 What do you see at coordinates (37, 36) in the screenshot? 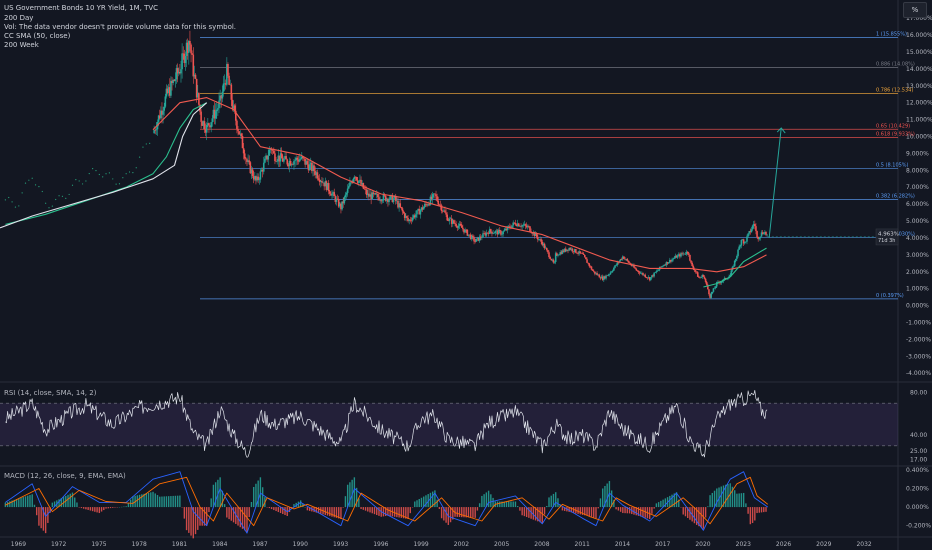
I see `indicator-cc-sma: CC SMA (50, close)` at bounding box center [37, 36].